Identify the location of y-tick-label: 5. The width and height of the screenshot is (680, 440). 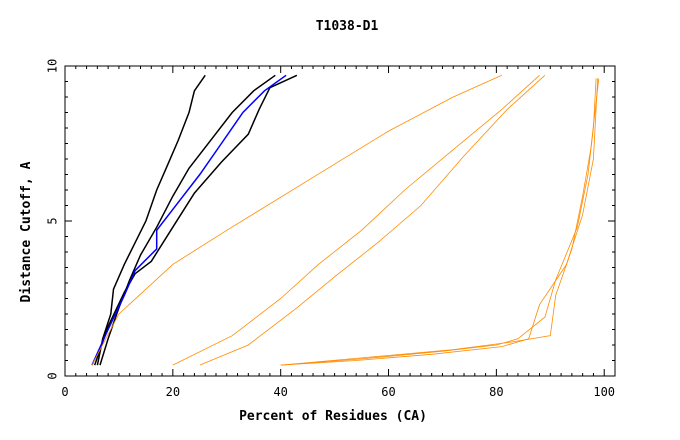
(53, 220).